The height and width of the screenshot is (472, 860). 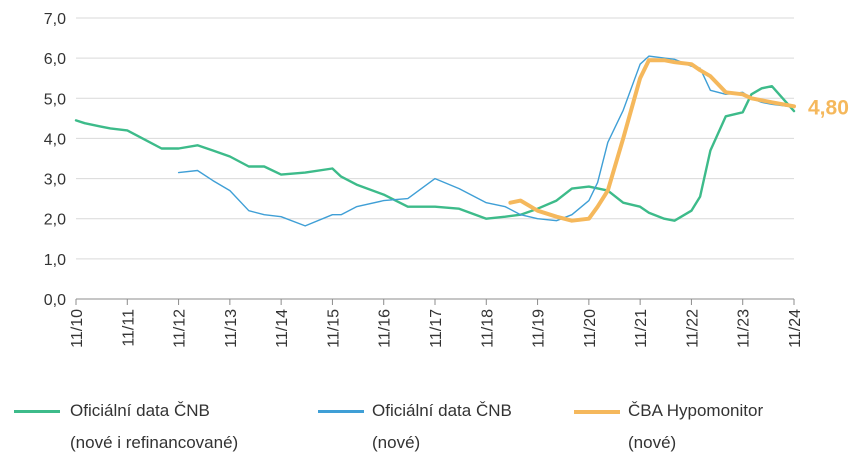 I want to click on x-tick-label-2: 11/12, so click(x=180, y=328).